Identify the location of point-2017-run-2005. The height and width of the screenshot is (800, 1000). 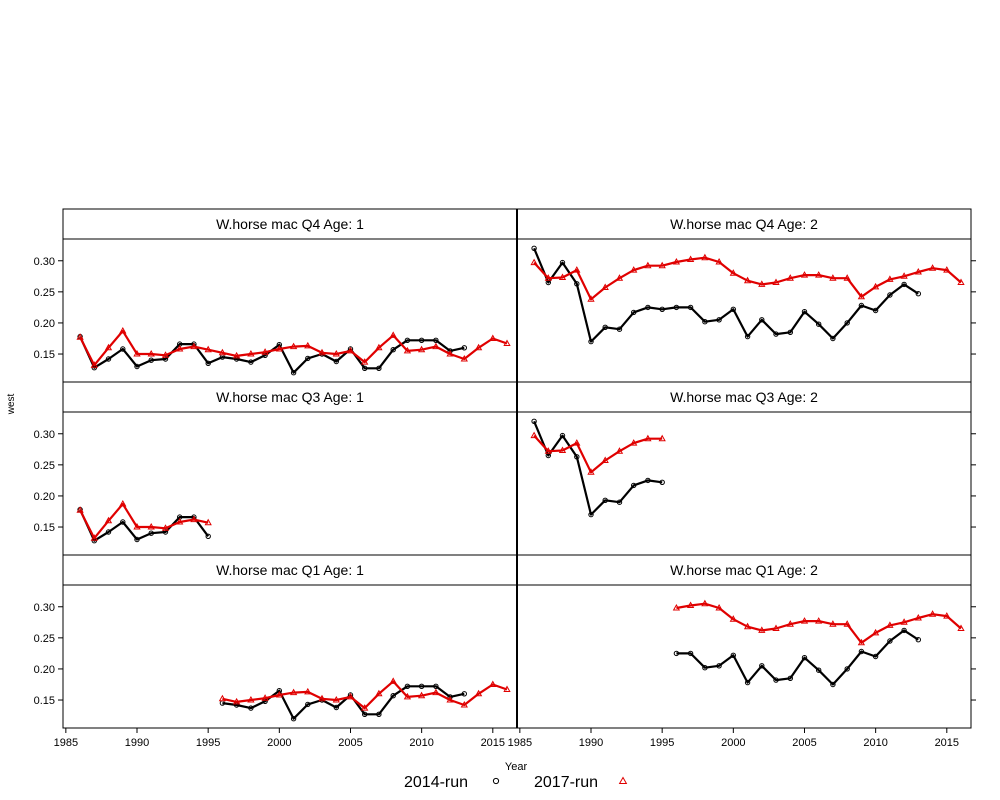
(350, 350).